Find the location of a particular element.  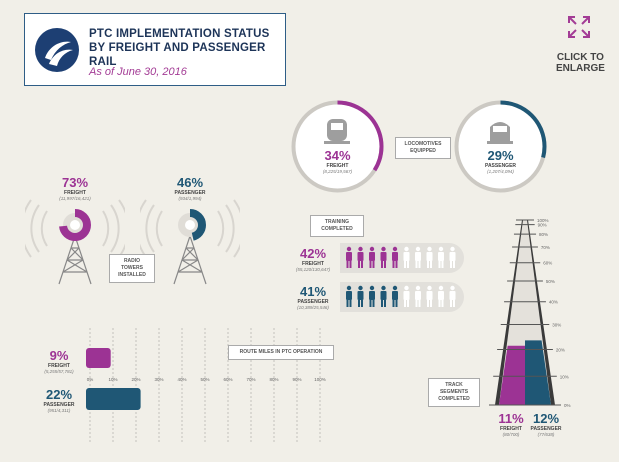

locomotive-freight-label: FREIGHT is located at coordinates (337, 166).